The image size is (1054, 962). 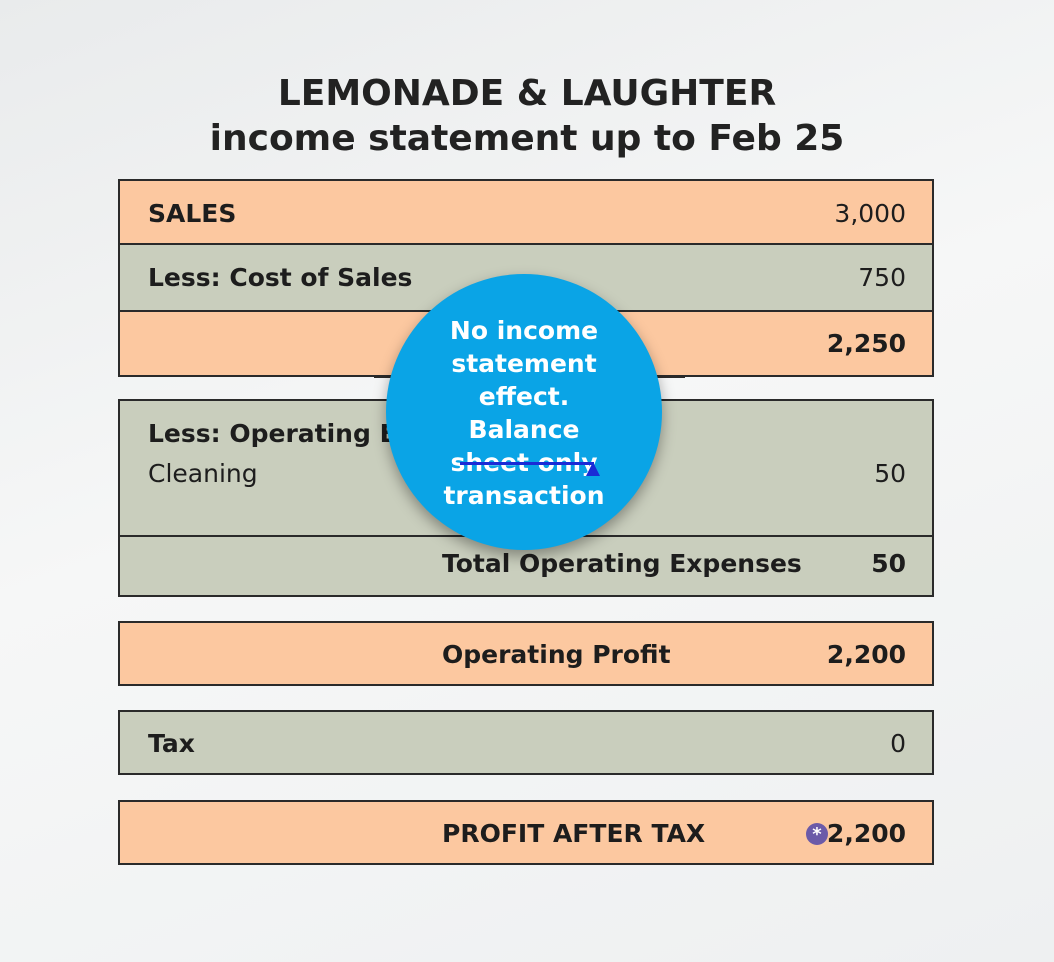 I want to click on callout-line-4: Balance, so click(x=524, y=429).